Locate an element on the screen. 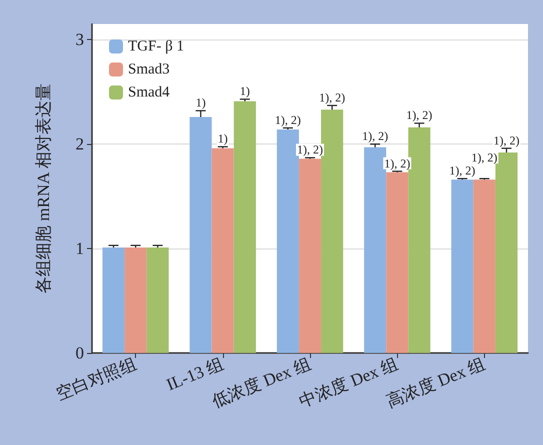 Image resolution: width=543 pixels, height=445 pixels. y-axis-title: 各组细胞 mRNA 相对表达量 is located at coordinates (43, 189).